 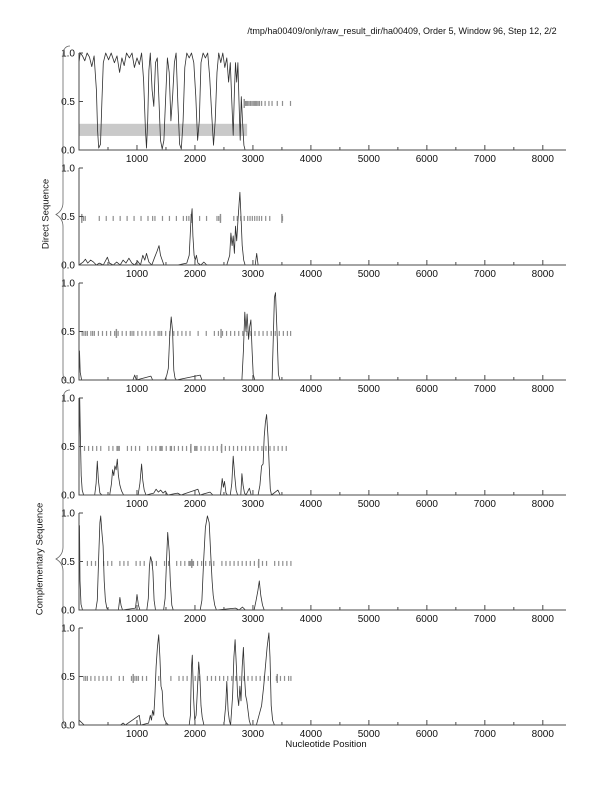 What do you see at coordinates (485, 389) in the screenshot?
I see `x-tick-label: 7000` at bounding box center [485, 389].